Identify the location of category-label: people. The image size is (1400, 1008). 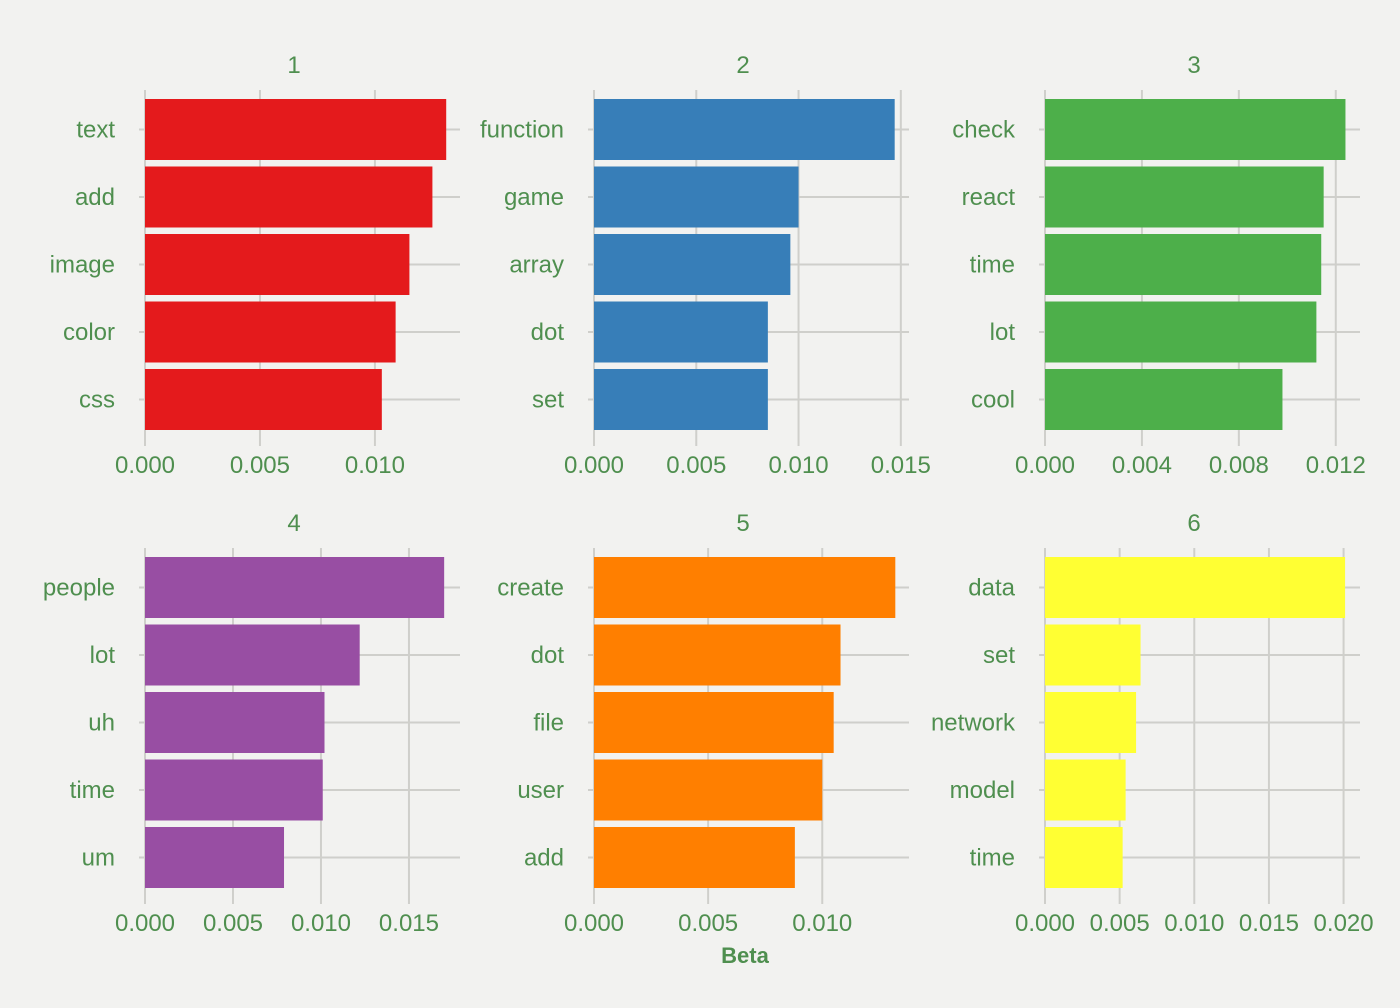
(79, 588).